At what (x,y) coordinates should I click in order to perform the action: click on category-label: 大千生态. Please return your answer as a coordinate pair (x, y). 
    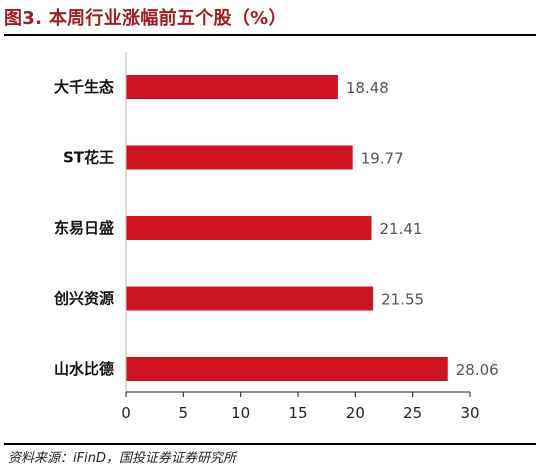
    Looking at the image, I should click on (84, 87).